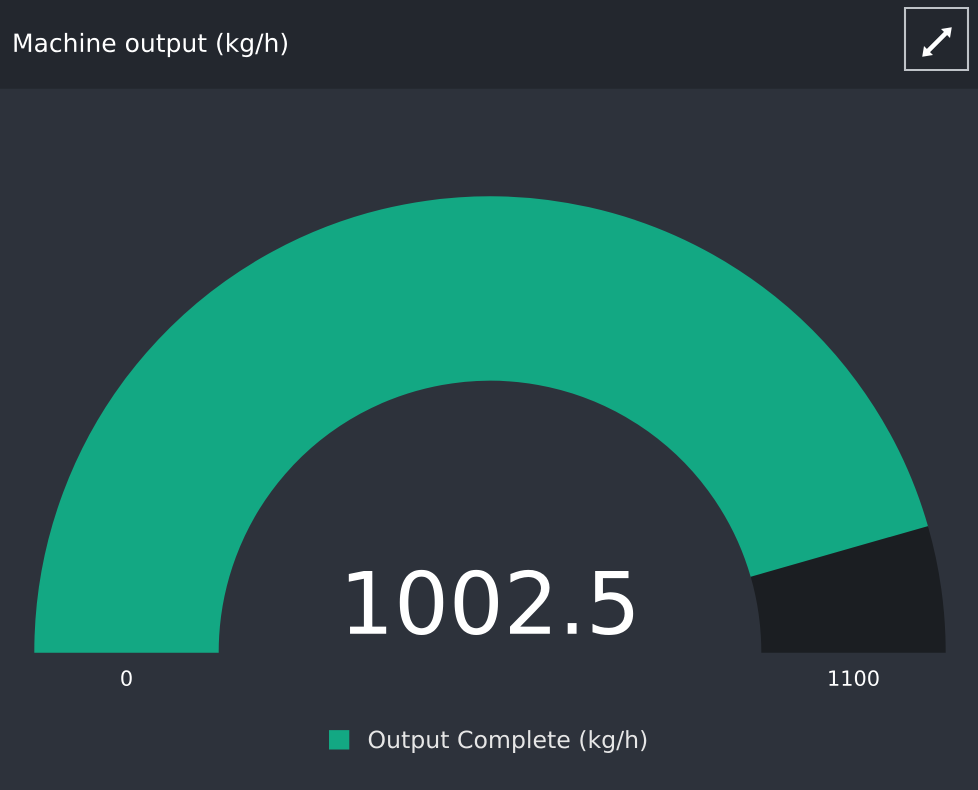  Describe the element at coordinates (150, 45) in the screenshot. I see `chart-title: Machine output (kg/h)` at that location.